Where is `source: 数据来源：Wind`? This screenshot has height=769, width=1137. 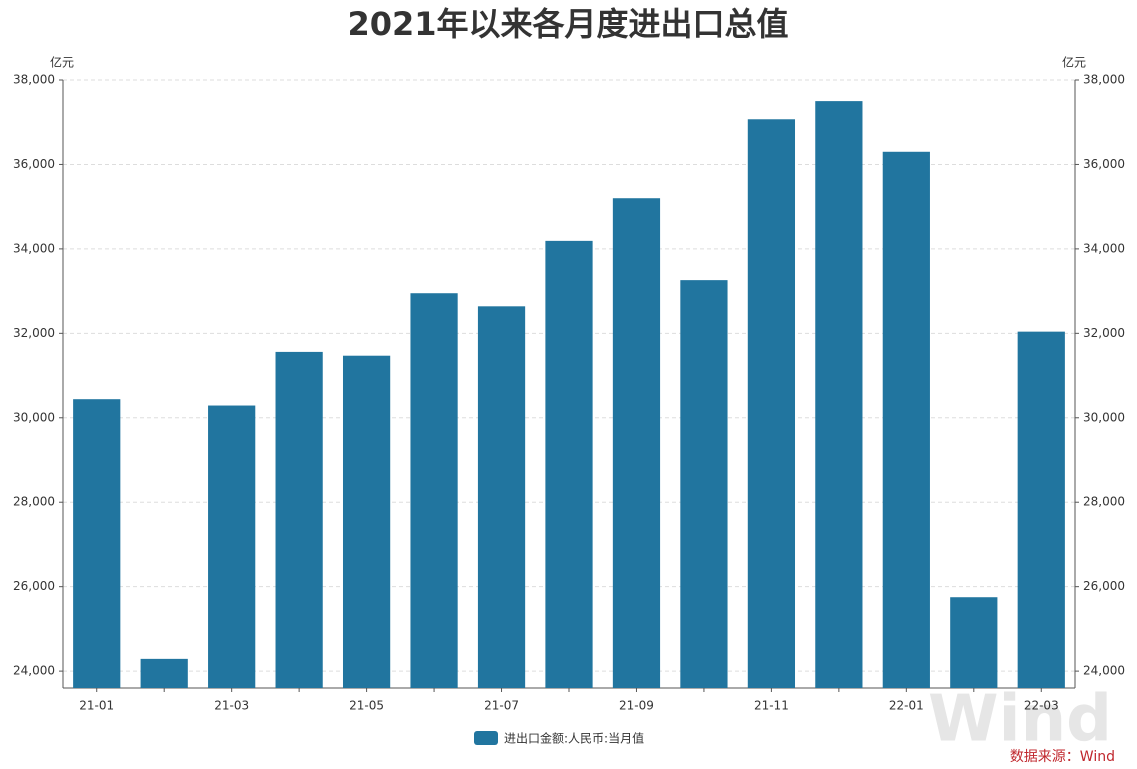
source: 数据来源：Wind is located at coordinates (1062, 757).